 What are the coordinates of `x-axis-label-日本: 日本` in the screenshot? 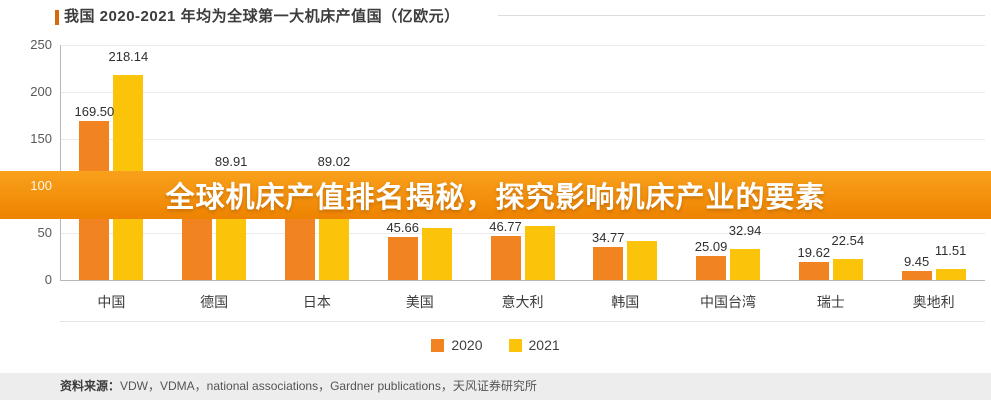 It's located at (316, 302).